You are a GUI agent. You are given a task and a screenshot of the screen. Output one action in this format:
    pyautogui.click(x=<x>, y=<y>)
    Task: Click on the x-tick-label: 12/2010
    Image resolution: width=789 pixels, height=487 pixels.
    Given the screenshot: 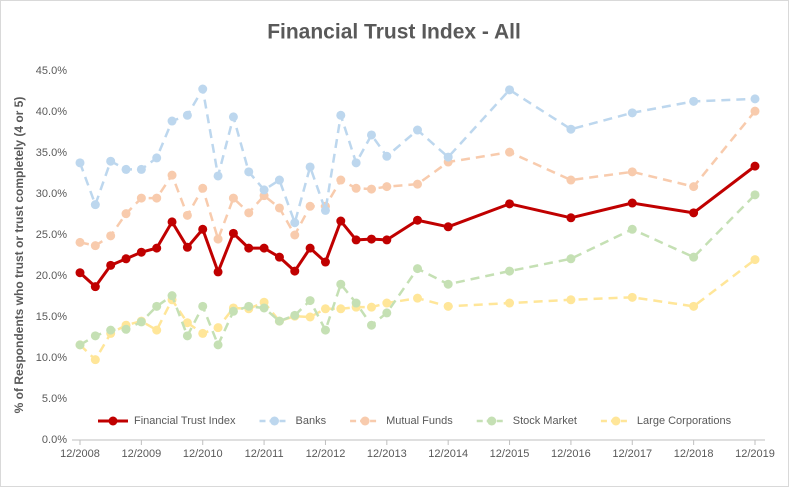 What is the action you would take?
    pyautogui.click(x=203, y=454)
    